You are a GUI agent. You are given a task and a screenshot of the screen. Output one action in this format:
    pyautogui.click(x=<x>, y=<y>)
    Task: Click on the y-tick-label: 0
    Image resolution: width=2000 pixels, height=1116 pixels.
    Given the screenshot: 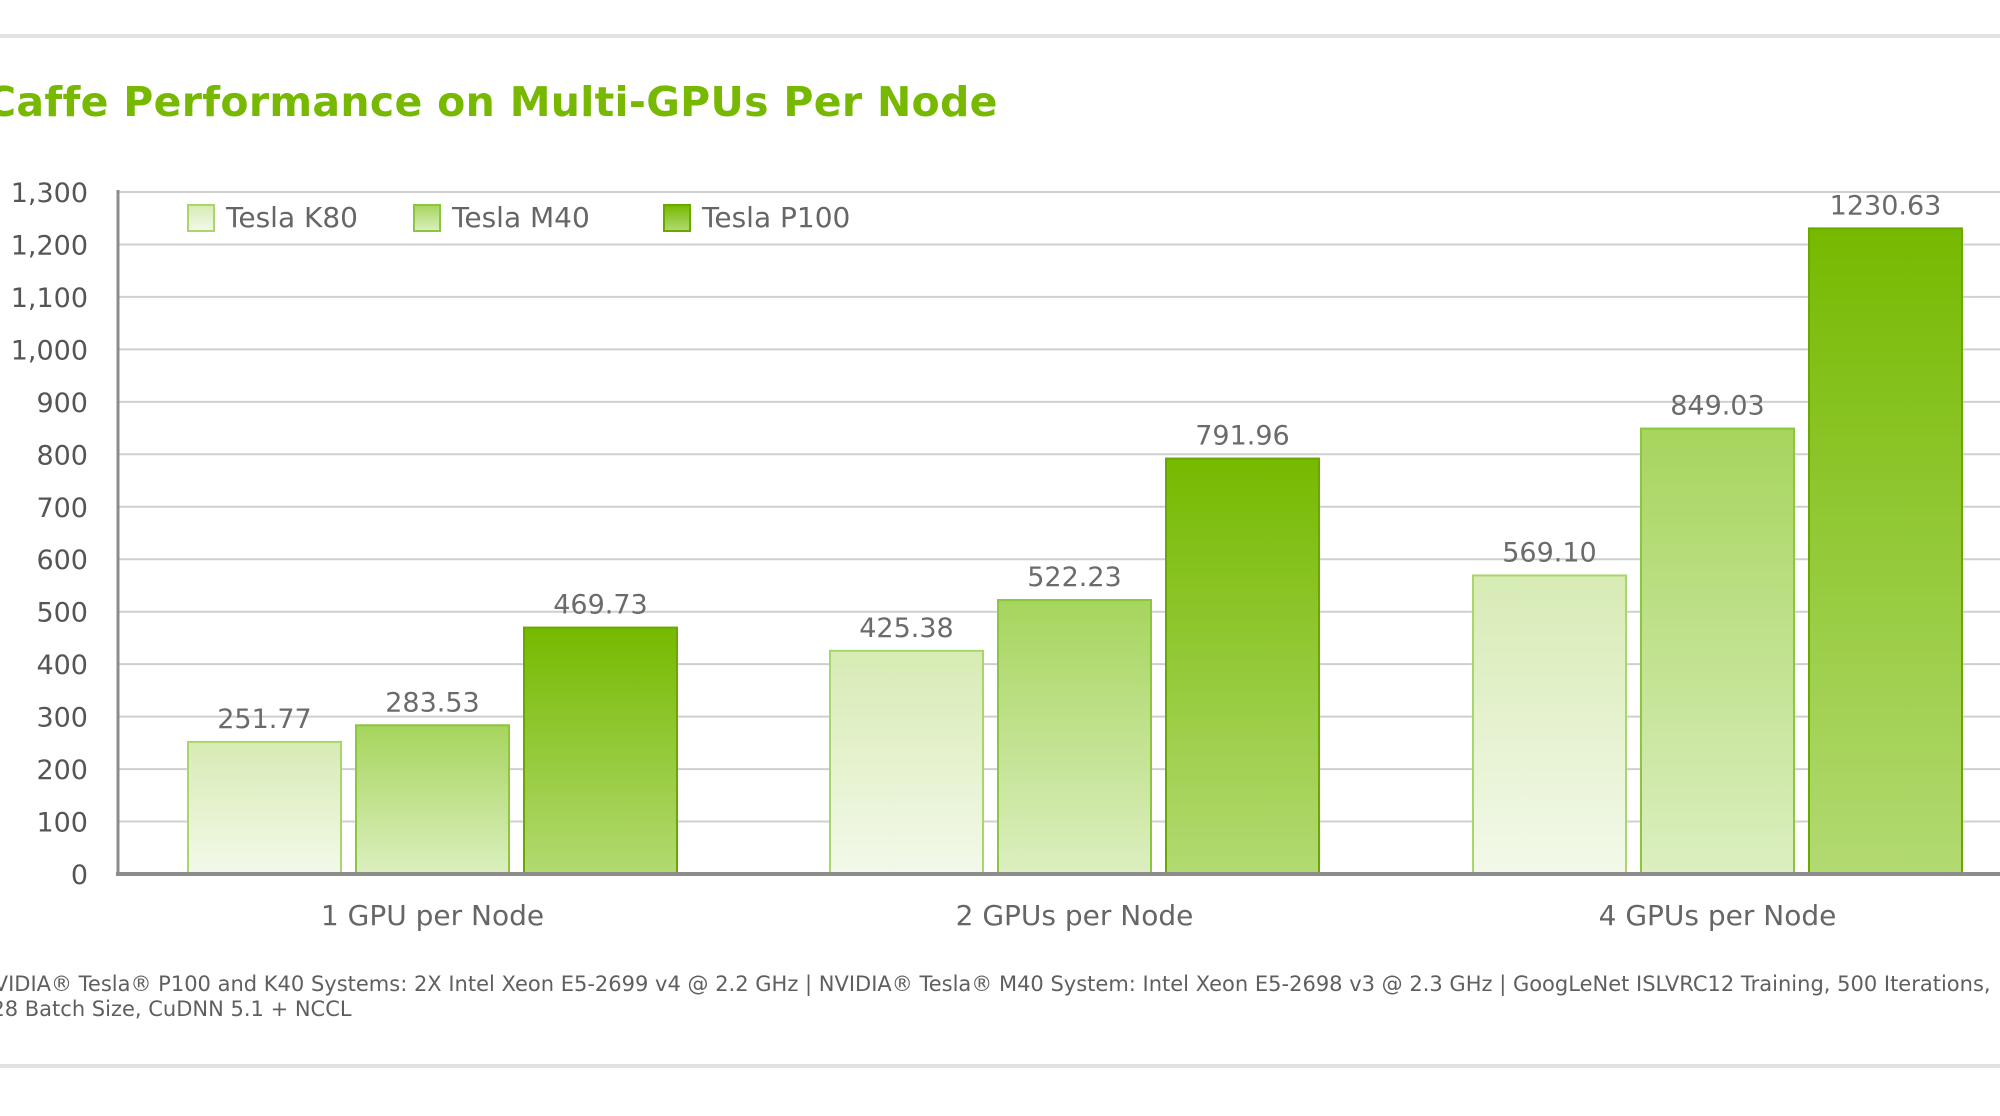 What is the action you would take?
    pyautogui.click(x=79, y=875)
    